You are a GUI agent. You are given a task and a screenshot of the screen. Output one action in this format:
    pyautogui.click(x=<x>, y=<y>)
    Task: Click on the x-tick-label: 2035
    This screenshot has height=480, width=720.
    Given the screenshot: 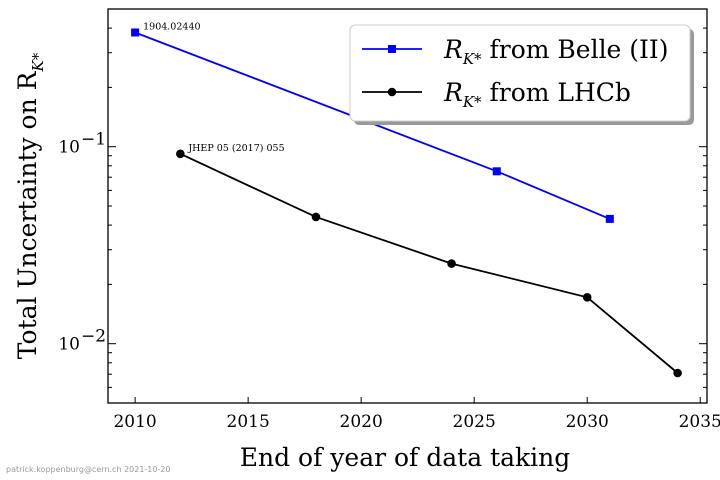 What is the action you would take?
    pyautogui.click(x=699, y=422)
    